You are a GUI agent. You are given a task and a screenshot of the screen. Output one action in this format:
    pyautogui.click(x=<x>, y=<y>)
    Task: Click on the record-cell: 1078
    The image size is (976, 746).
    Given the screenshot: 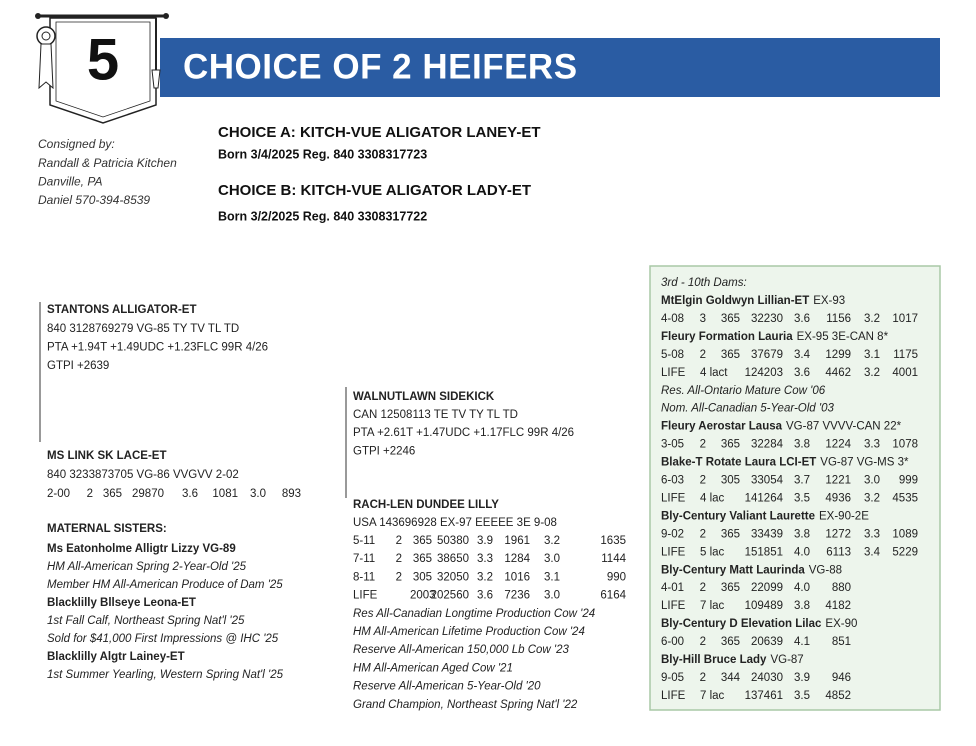 What is the action you would take?
    pyautogui.click(x=905, y=445)
    